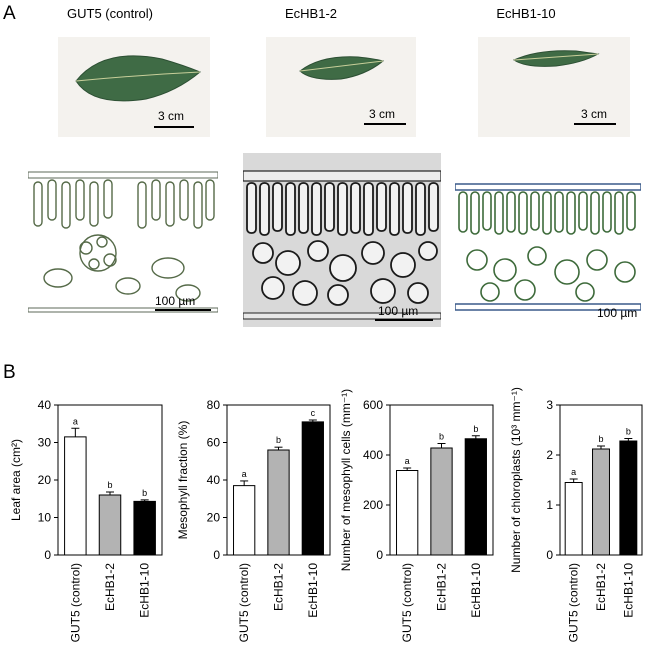 Image resolution: width=654 pixels, height=652 pixels. What do you see at coordinates (601, 587) in the screenshot?
I see `chart-3-category-label: EcHB1-2` at bounding box center [601, 587].